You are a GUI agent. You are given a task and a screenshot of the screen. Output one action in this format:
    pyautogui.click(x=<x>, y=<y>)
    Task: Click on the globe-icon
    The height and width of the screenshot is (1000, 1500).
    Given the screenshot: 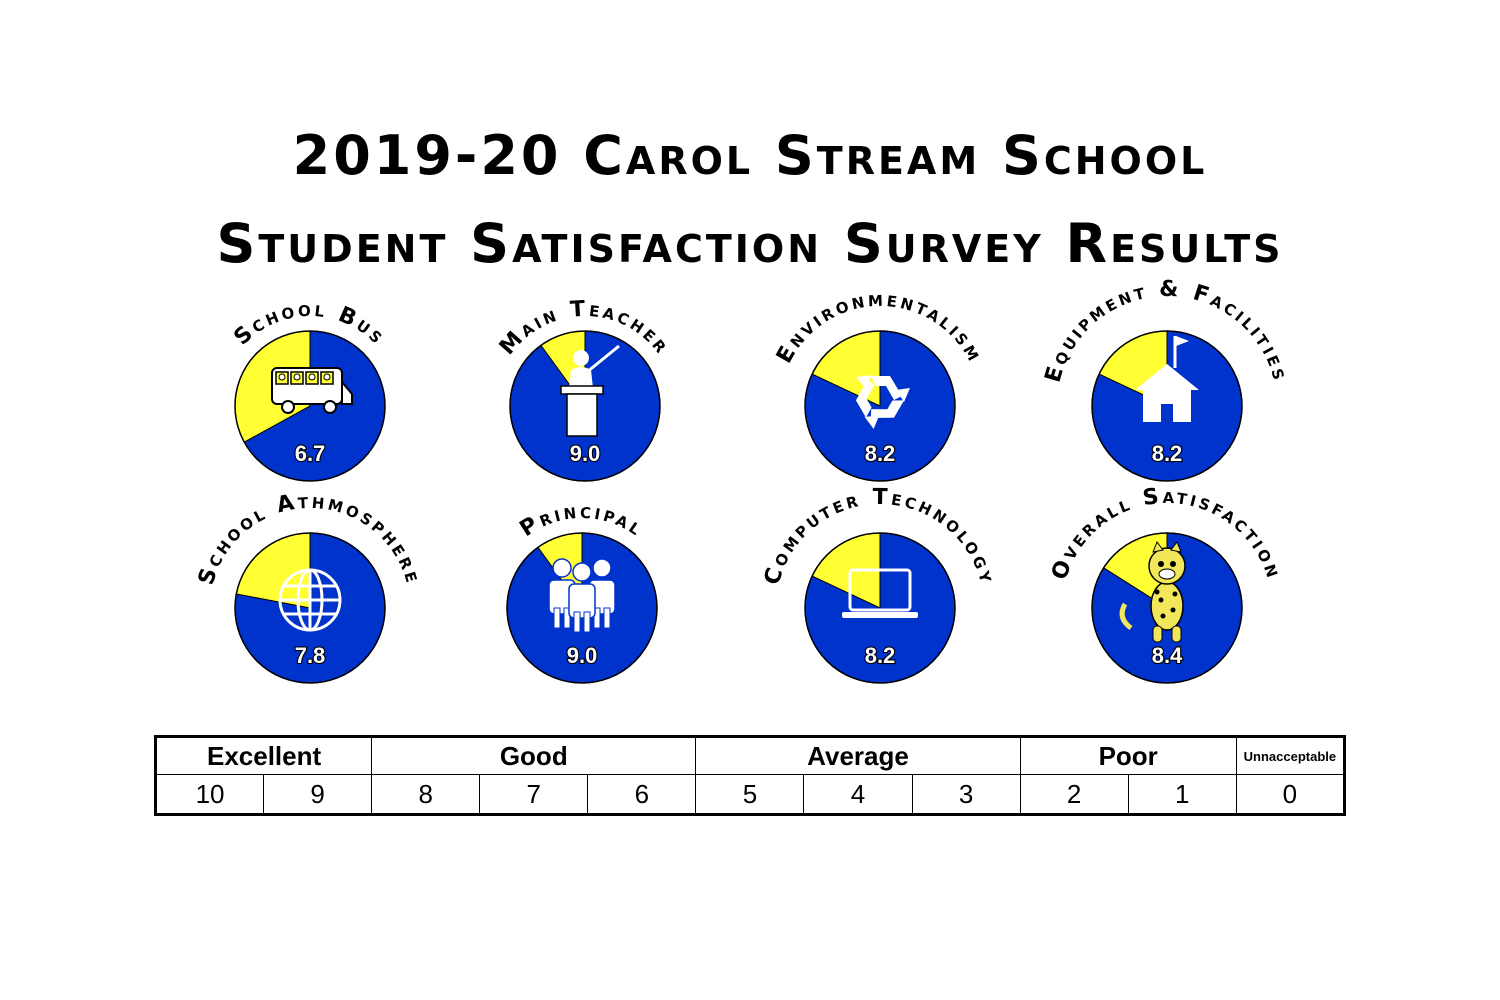 What is the action you would take?
    pyautogui.click(x=310, y=600)
    